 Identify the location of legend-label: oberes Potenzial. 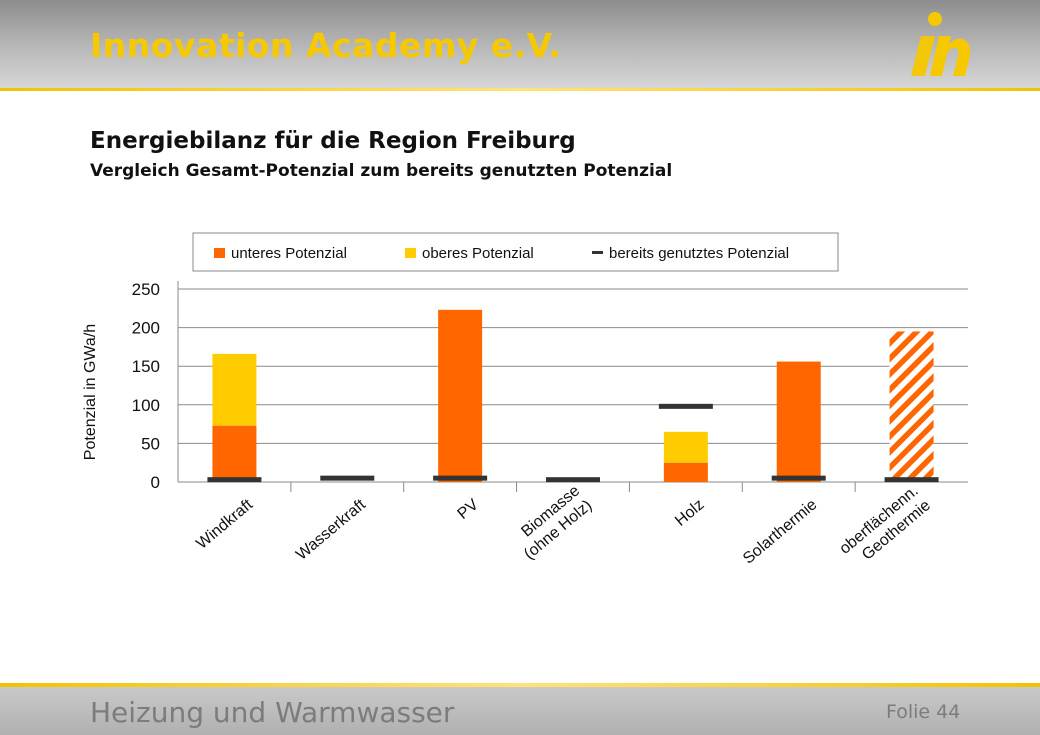
(478, 253).